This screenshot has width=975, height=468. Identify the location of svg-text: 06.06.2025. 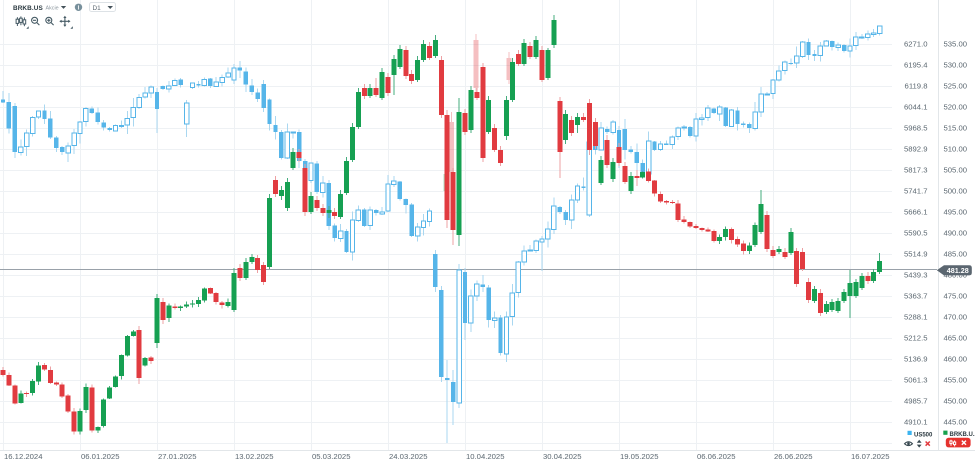
(716, 456).